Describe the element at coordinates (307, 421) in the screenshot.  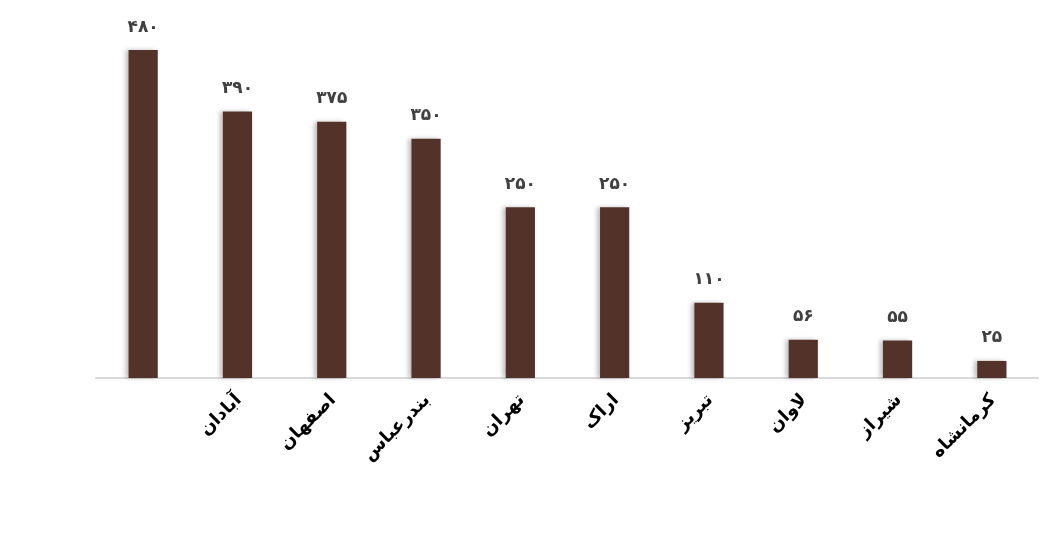
I see `x-tick-label: اصفهان` at that location.